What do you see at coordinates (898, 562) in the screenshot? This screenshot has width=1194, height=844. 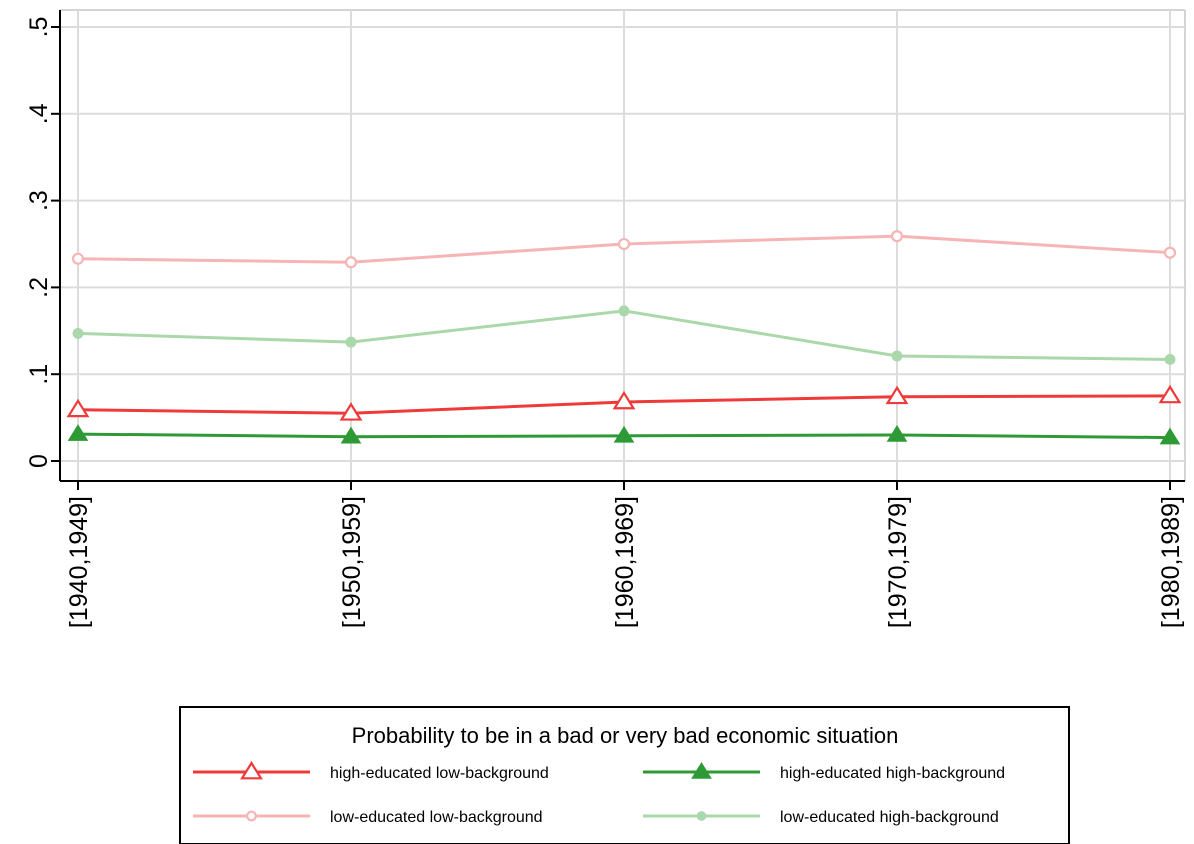 I see `x-tick-label: [1970,1979]` at bounding box center [898, 562].